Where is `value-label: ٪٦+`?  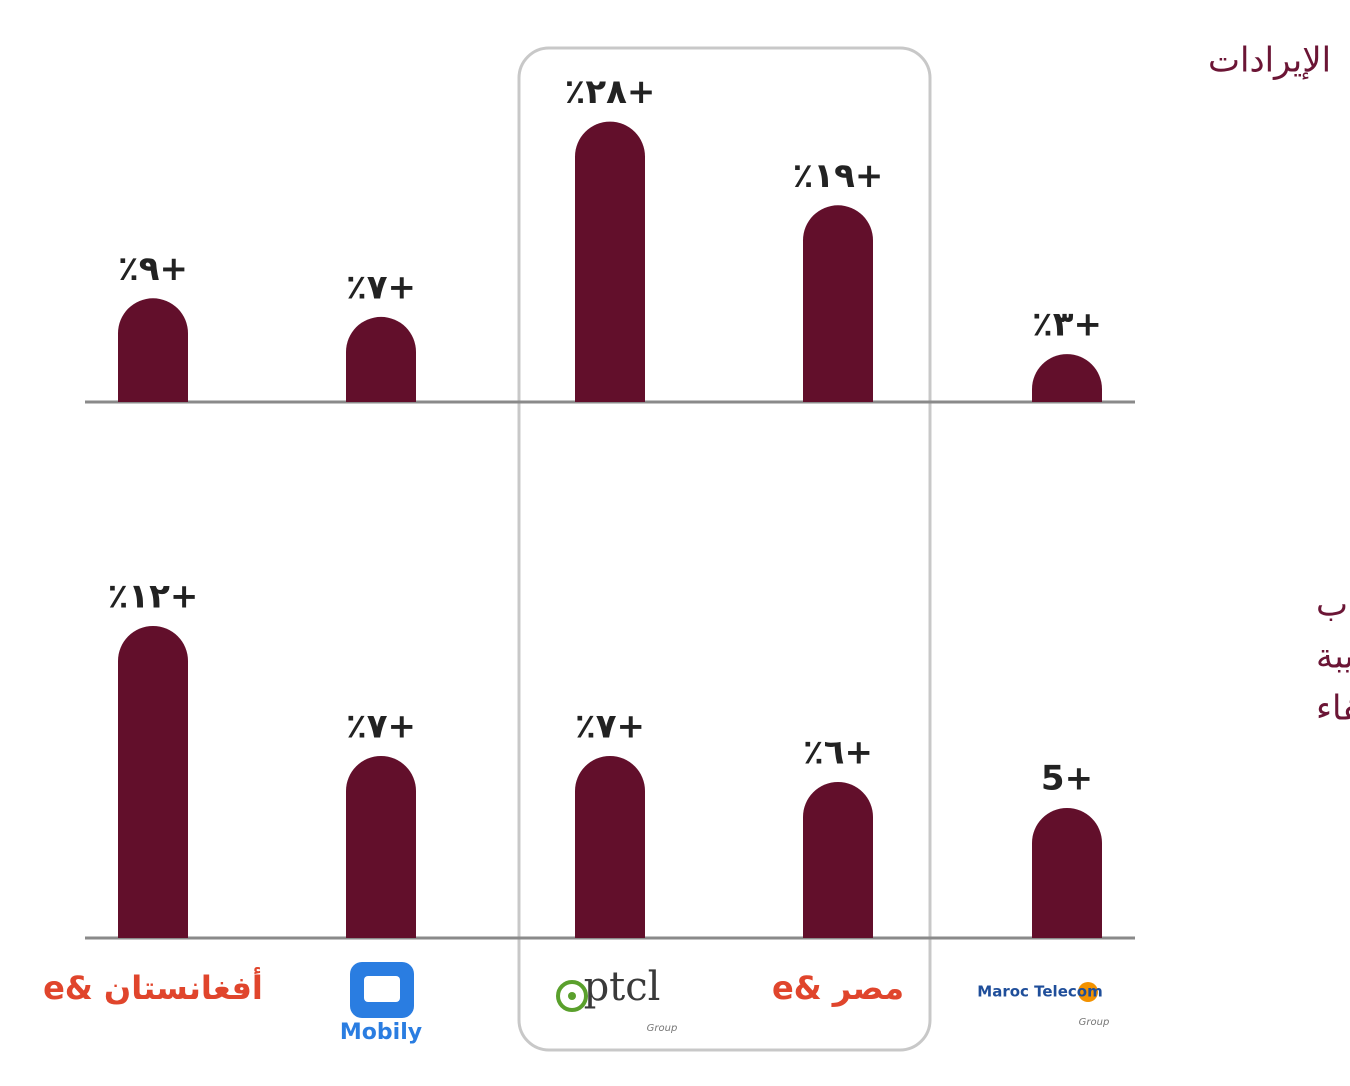
value-label: ٪٦+ is located at coordinates (838, 753).